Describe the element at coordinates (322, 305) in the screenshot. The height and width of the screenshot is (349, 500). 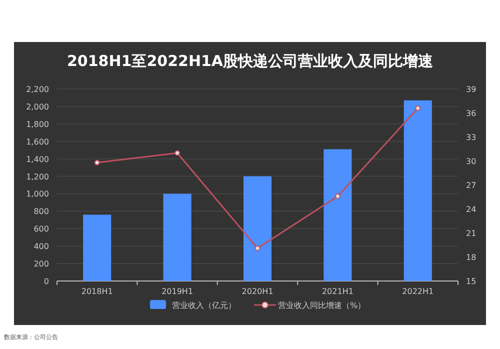
I see `legend-label: 营业收入同比增速（%）` at that location.